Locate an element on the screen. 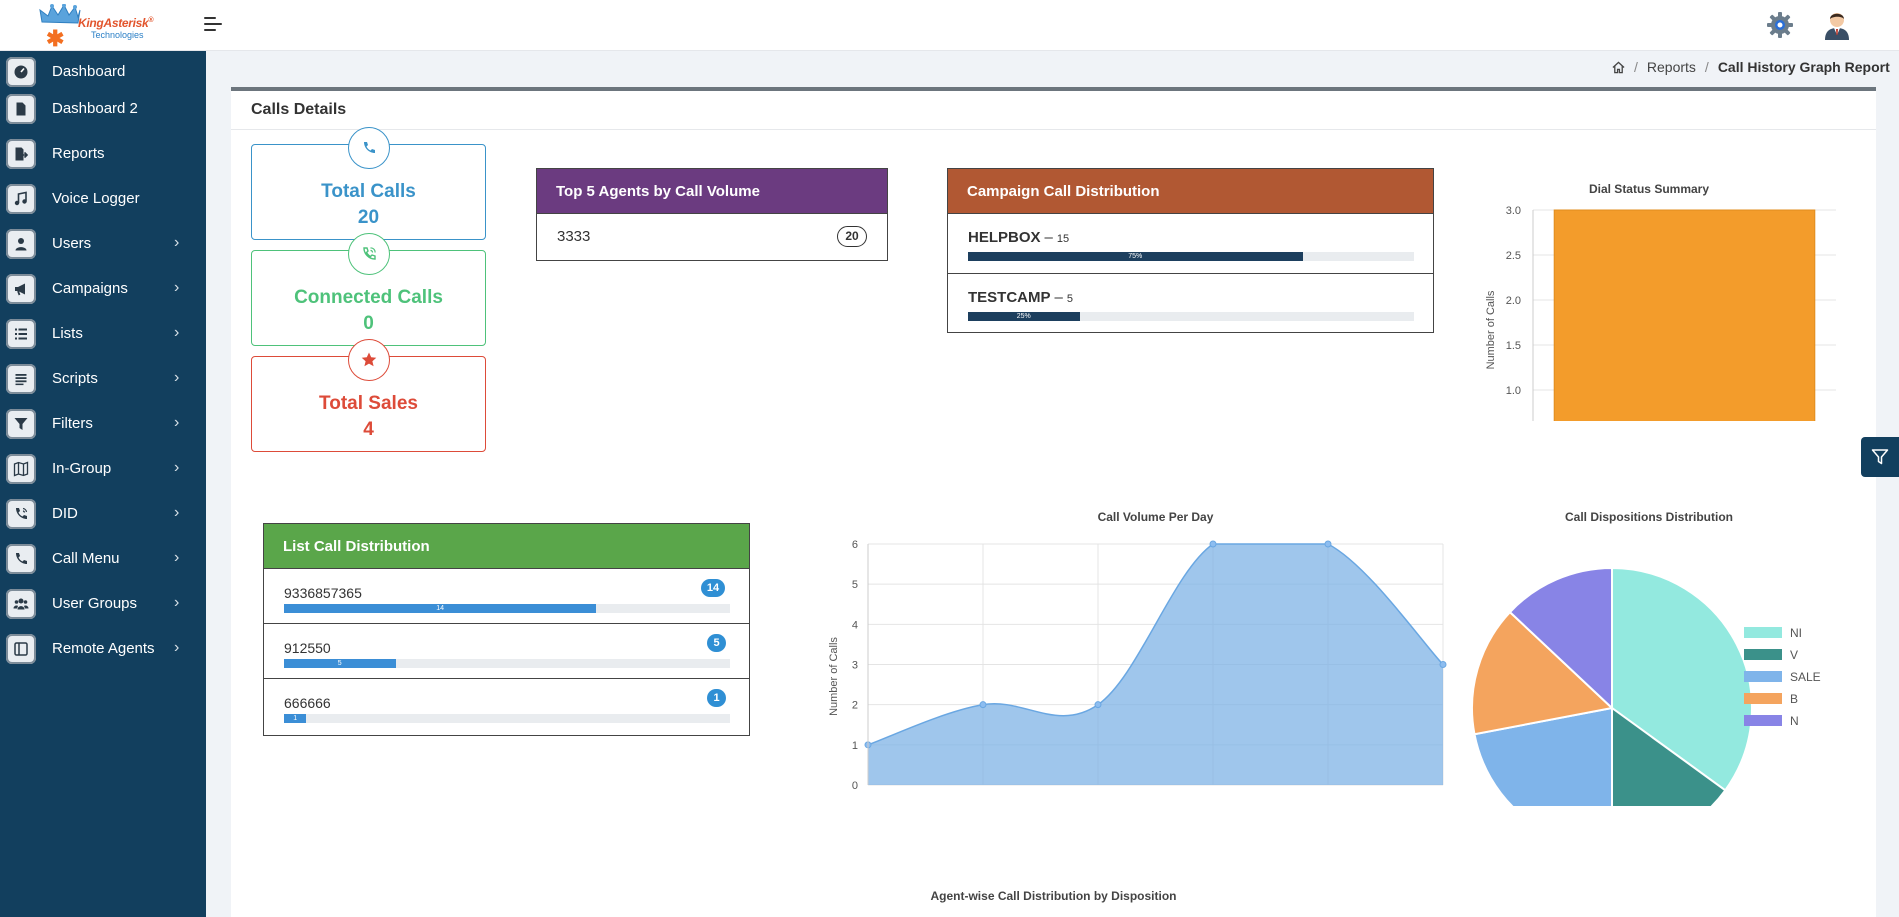 The width and height of the screenshot is (1899, 917). bar is located at coordinates (1684, 315).